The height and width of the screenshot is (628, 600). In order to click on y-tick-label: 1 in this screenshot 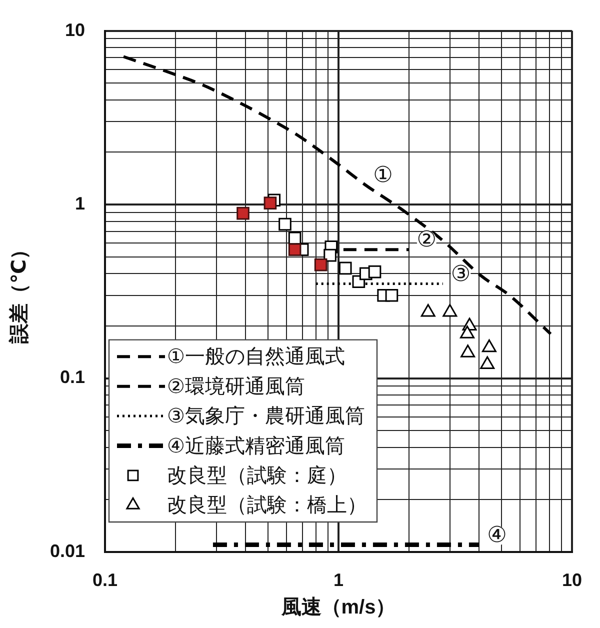, I will do `click(79, 204)`.